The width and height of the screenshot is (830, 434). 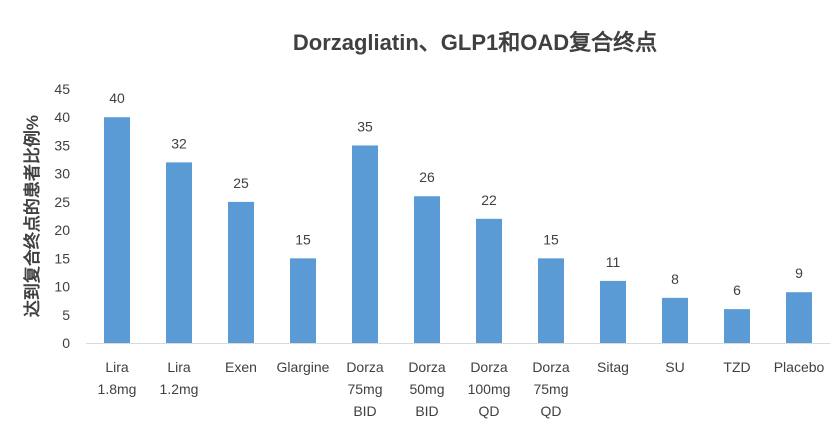 I want to click on x-tick-label: Dorza 75mg BID, so click(x=365, y=389).